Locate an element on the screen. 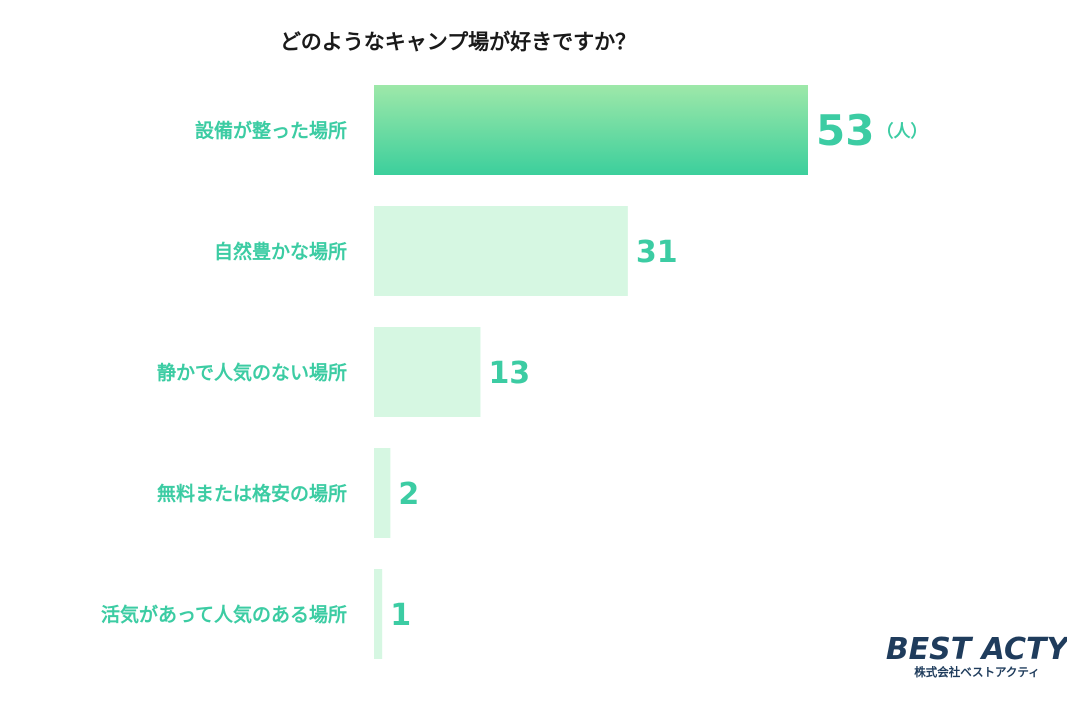  logo: BEST ACTY 株式会社ベストアクティ is located at coordinates (976, 655).